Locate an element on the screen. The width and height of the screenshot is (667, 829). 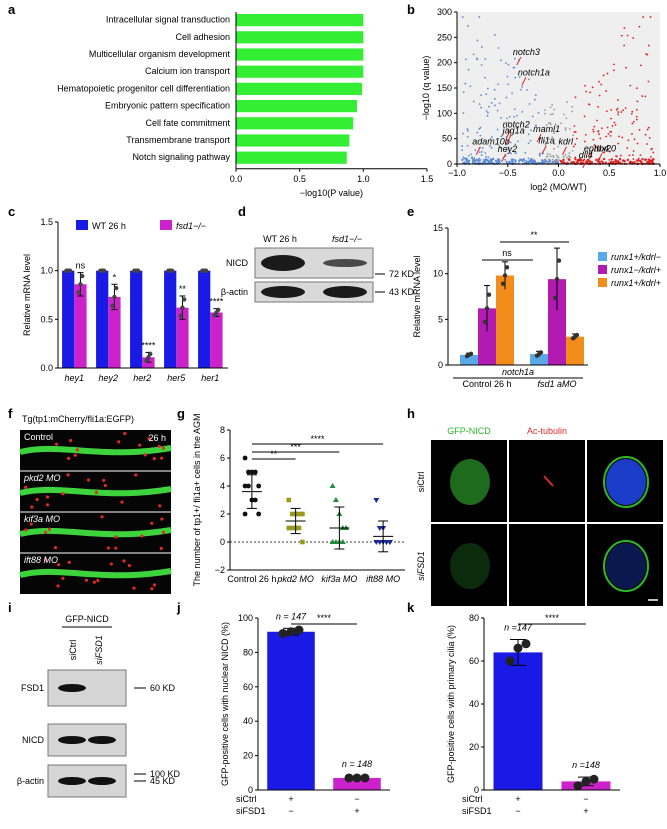
y-tick-label-e-0: 0 is located at coordinates (440, 365).